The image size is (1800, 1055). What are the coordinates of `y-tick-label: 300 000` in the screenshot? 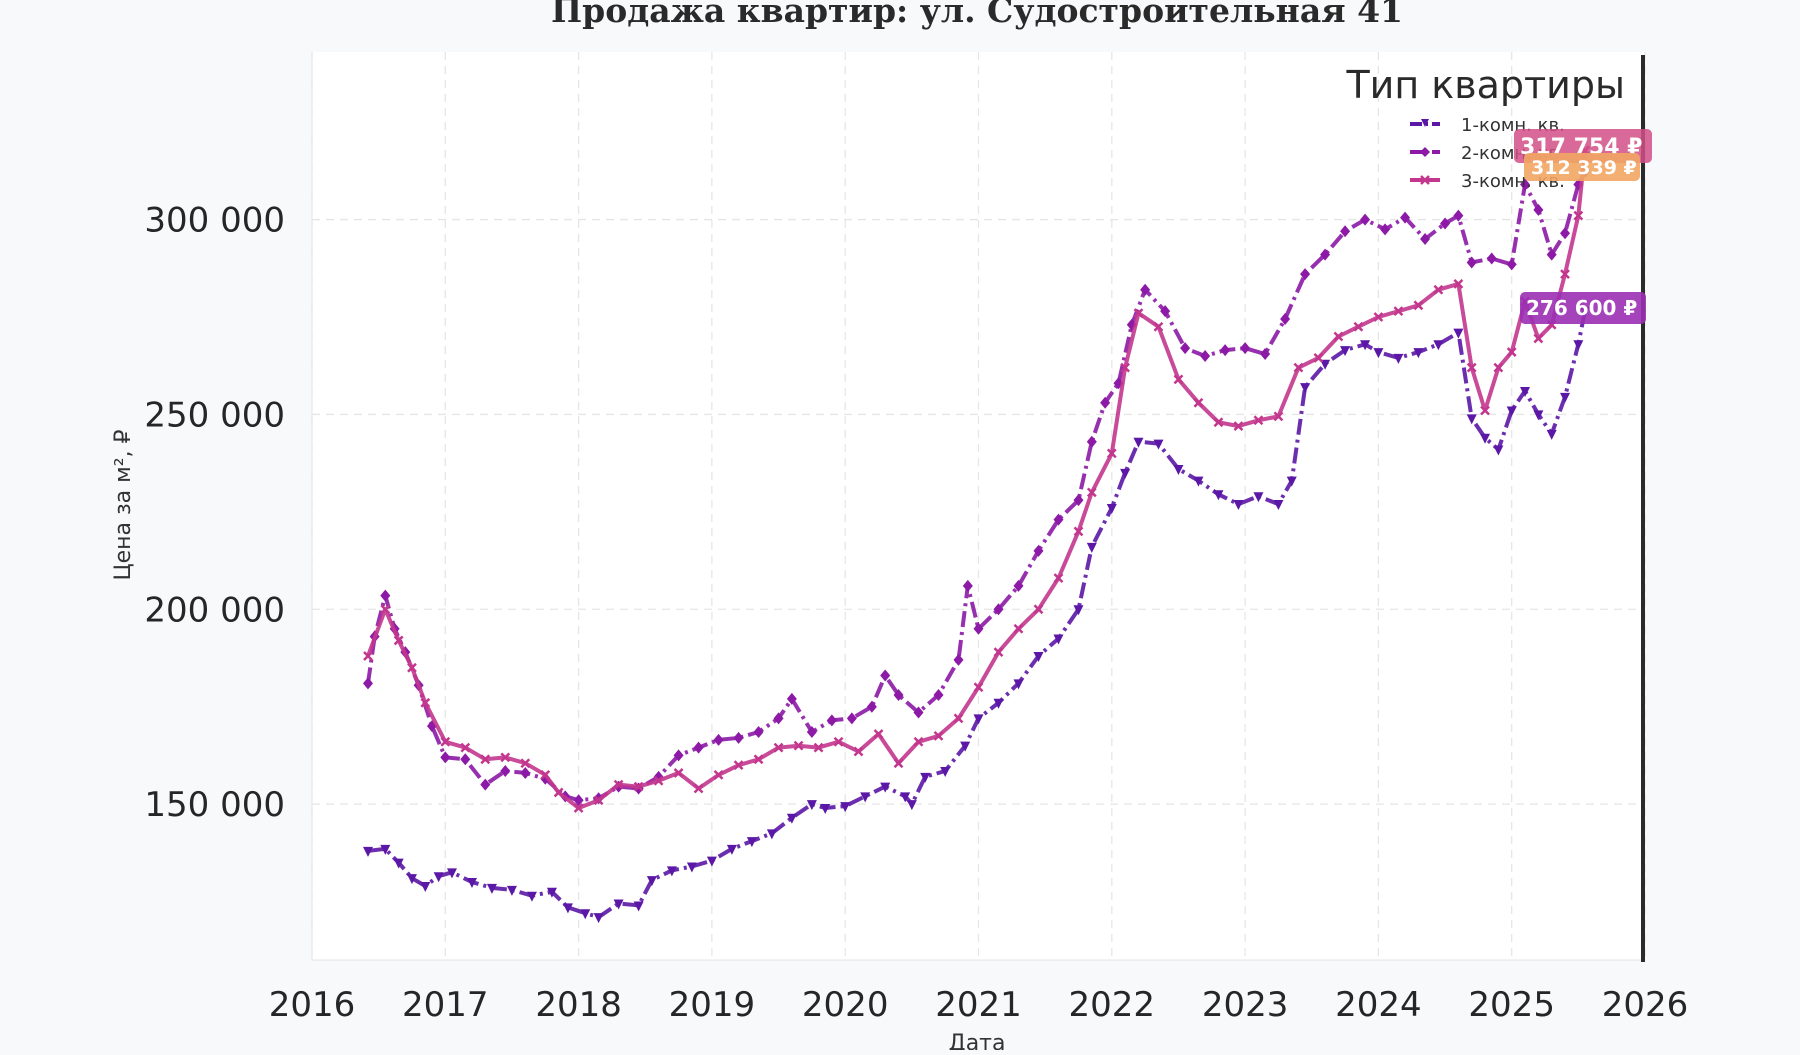 It's located at (214, 221).